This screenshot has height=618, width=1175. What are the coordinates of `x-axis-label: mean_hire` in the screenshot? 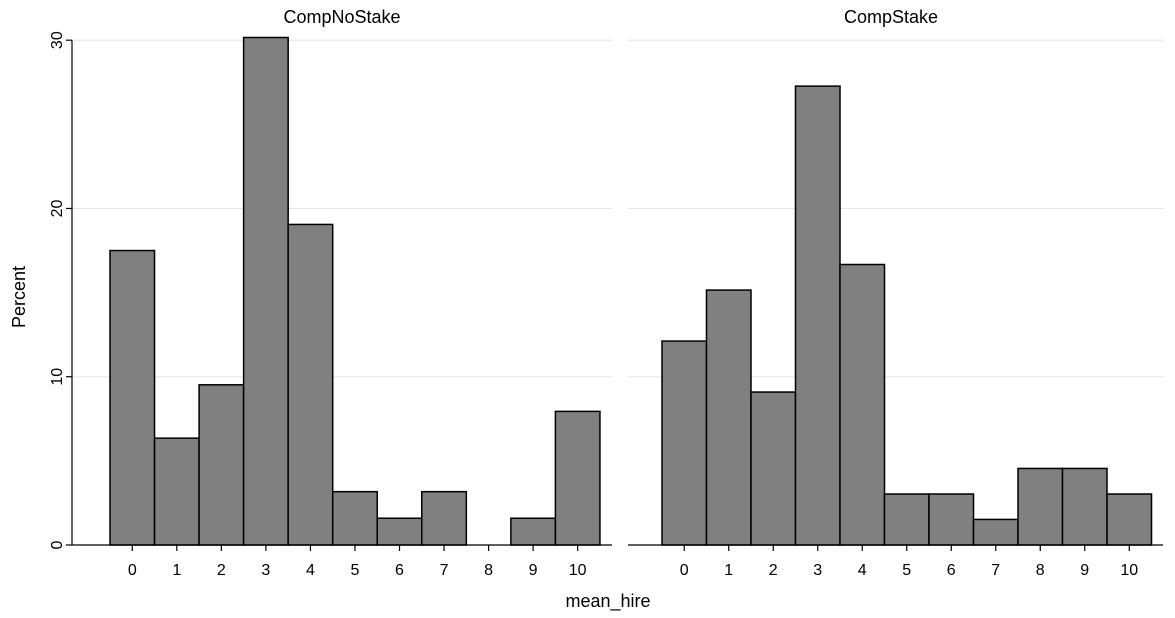 It's located at (607, 601).